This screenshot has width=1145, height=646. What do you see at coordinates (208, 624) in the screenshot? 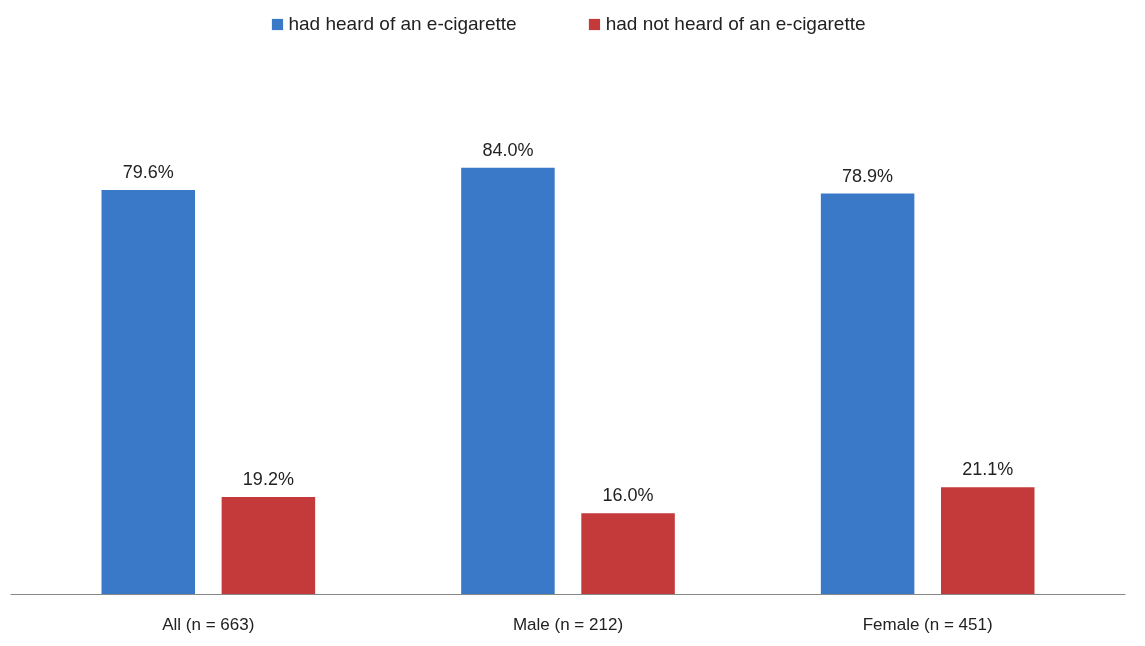
I see `x-tick-label: All (n = 663)` at bounding box center [208, 624].